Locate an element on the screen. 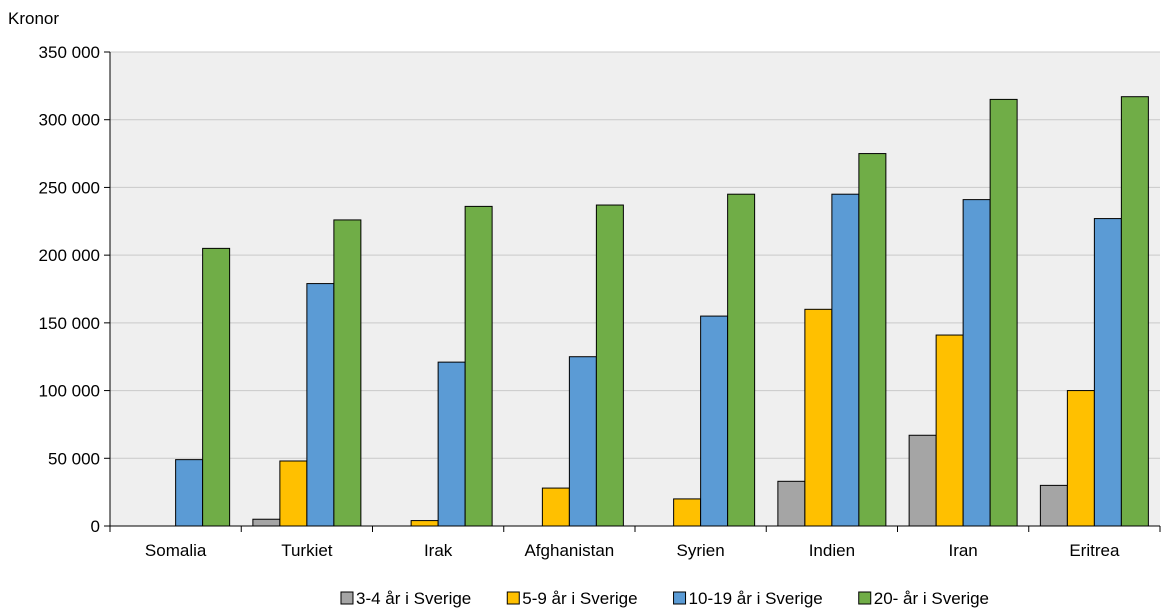 Image resolution: width=1162 pixels, height=610 pixels. y-tick-label: 300 000 is located at coordinates (69, 120).